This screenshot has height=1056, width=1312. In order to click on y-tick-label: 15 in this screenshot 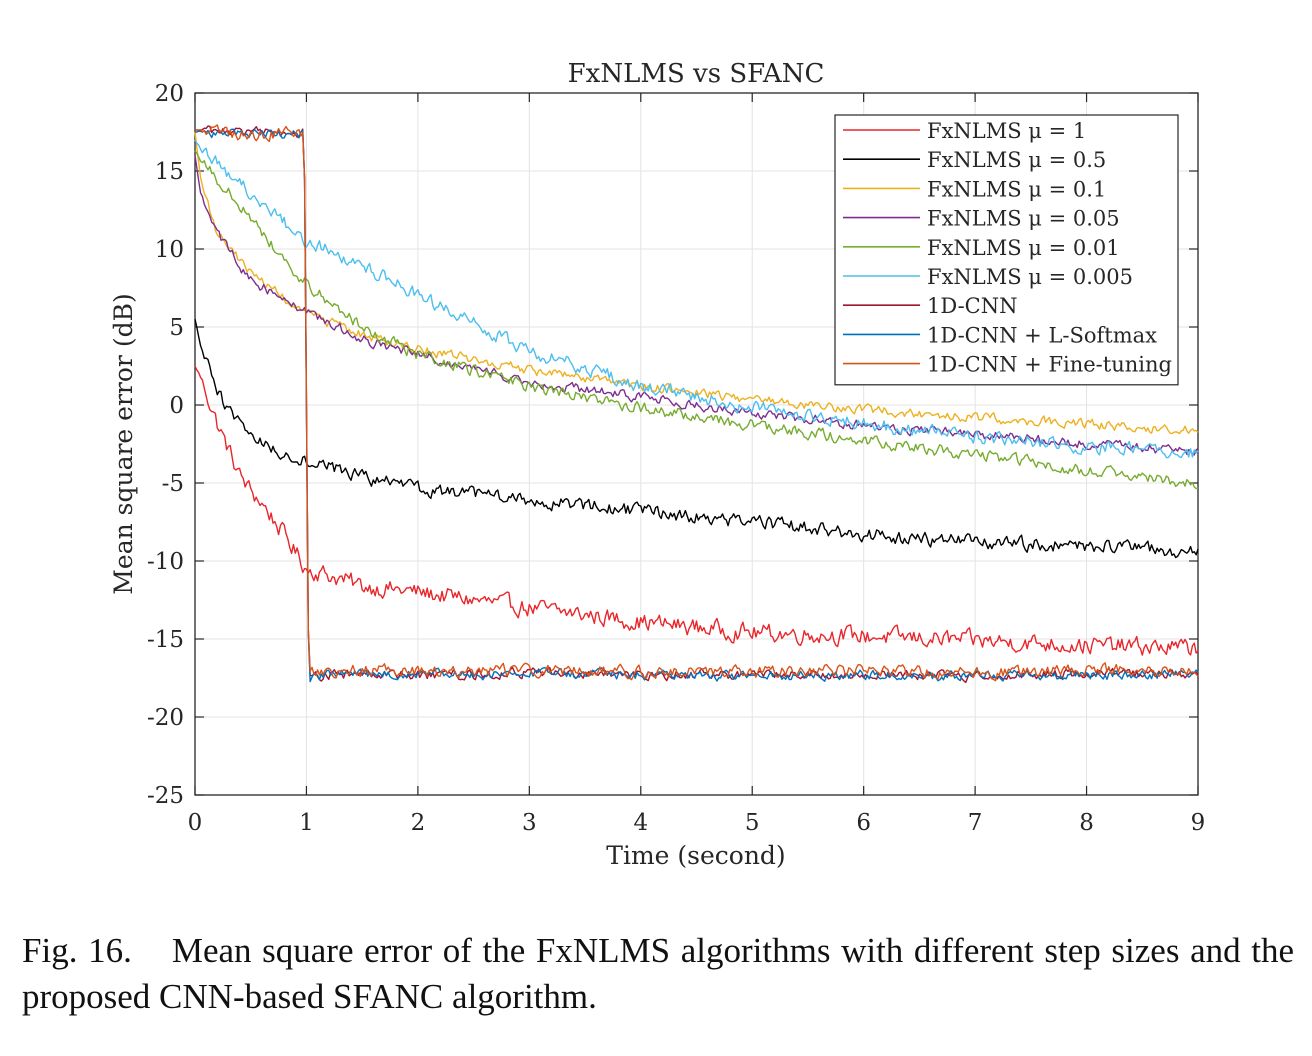, I will do `click(169, 172)`.